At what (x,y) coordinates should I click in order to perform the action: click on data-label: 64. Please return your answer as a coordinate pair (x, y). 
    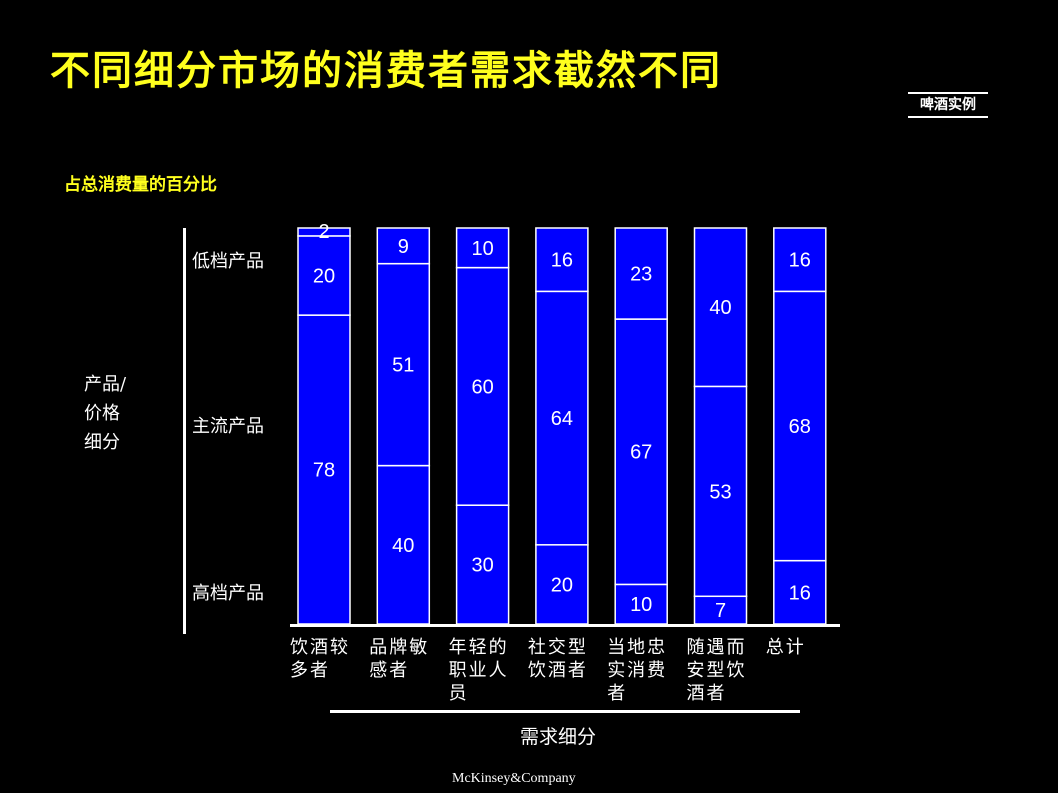
    Looking at the image, I should click on (562, 419).